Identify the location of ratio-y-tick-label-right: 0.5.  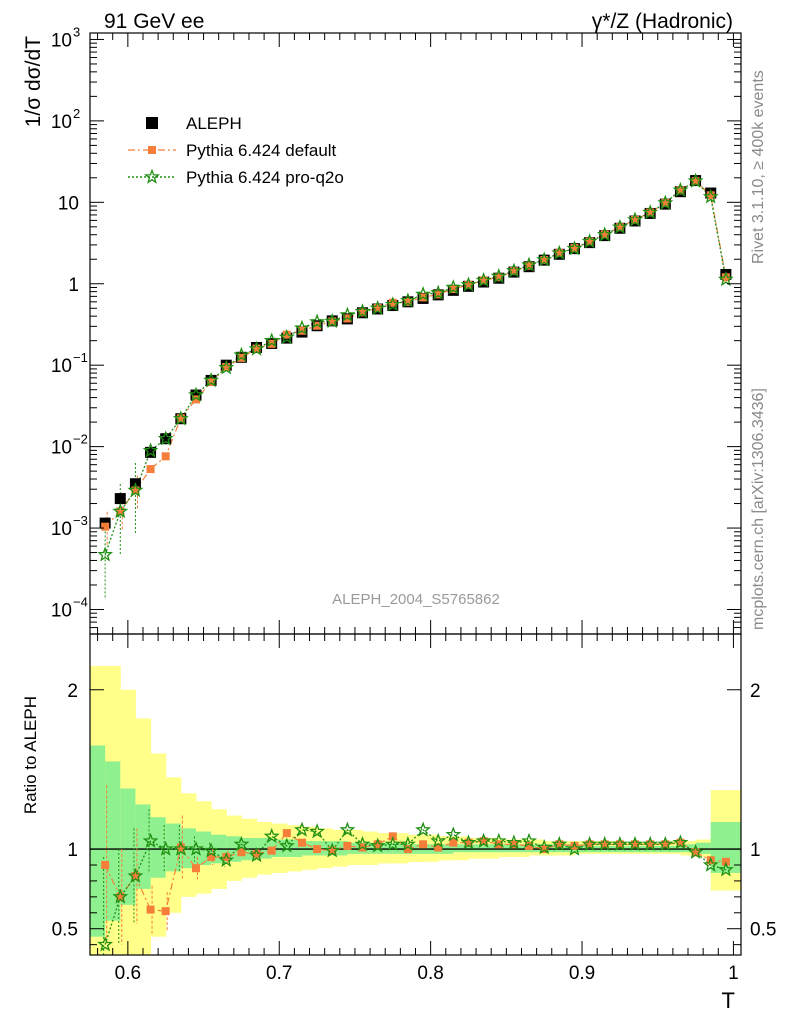
(763, 930).